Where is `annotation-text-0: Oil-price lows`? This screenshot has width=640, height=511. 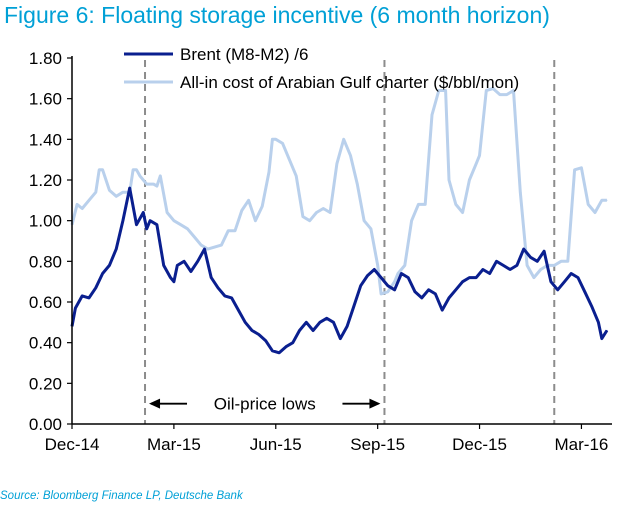 annotation-text-0: Oil-price lows is located at coordinates (265, 404).